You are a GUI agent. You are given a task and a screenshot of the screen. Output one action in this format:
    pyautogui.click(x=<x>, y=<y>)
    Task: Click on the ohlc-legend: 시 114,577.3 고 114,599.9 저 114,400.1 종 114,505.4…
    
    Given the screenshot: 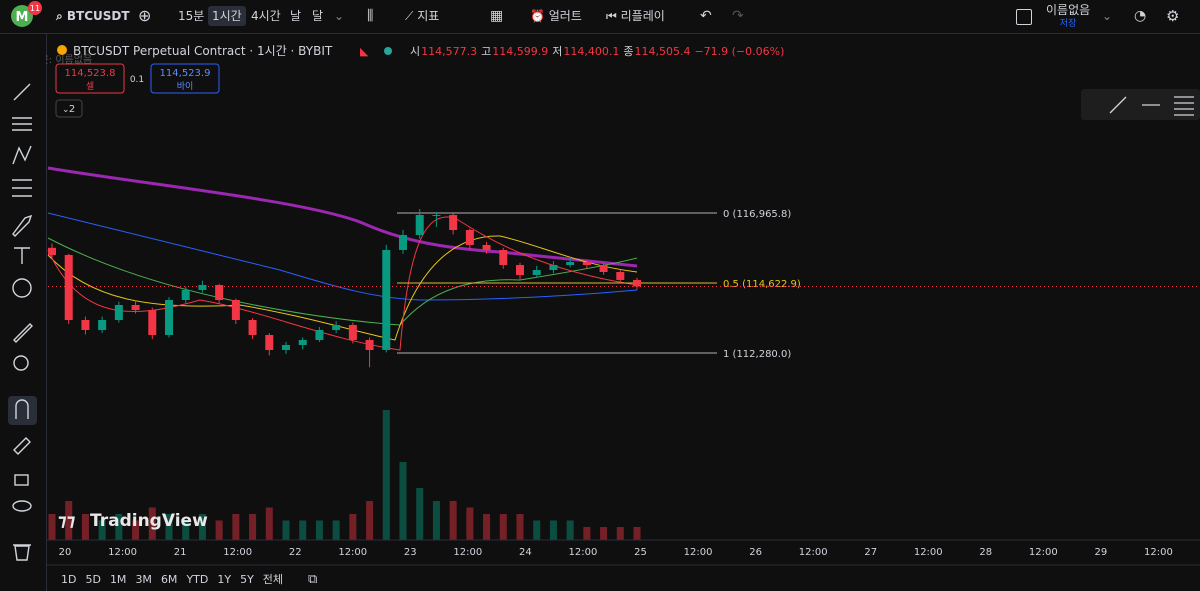 What is the action you would take?
    pyautogui.click(x=597, y=51)
    